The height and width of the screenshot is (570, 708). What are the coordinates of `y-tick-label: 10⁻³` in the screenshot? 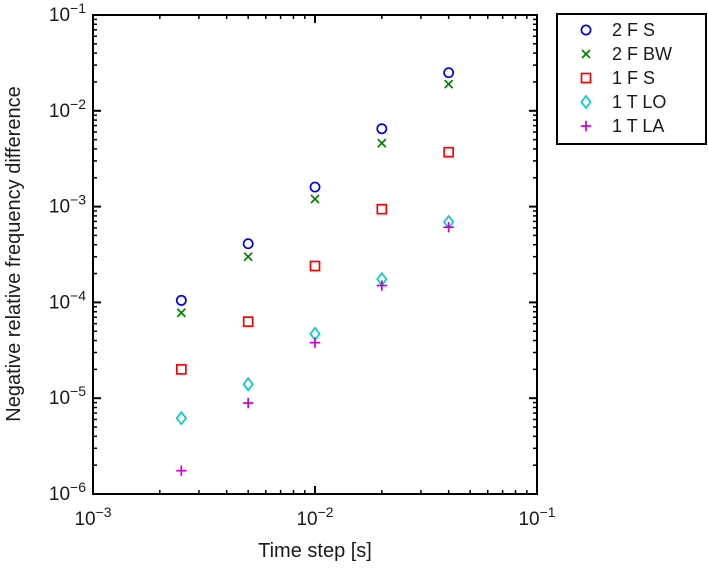 It's located at (67, 205).